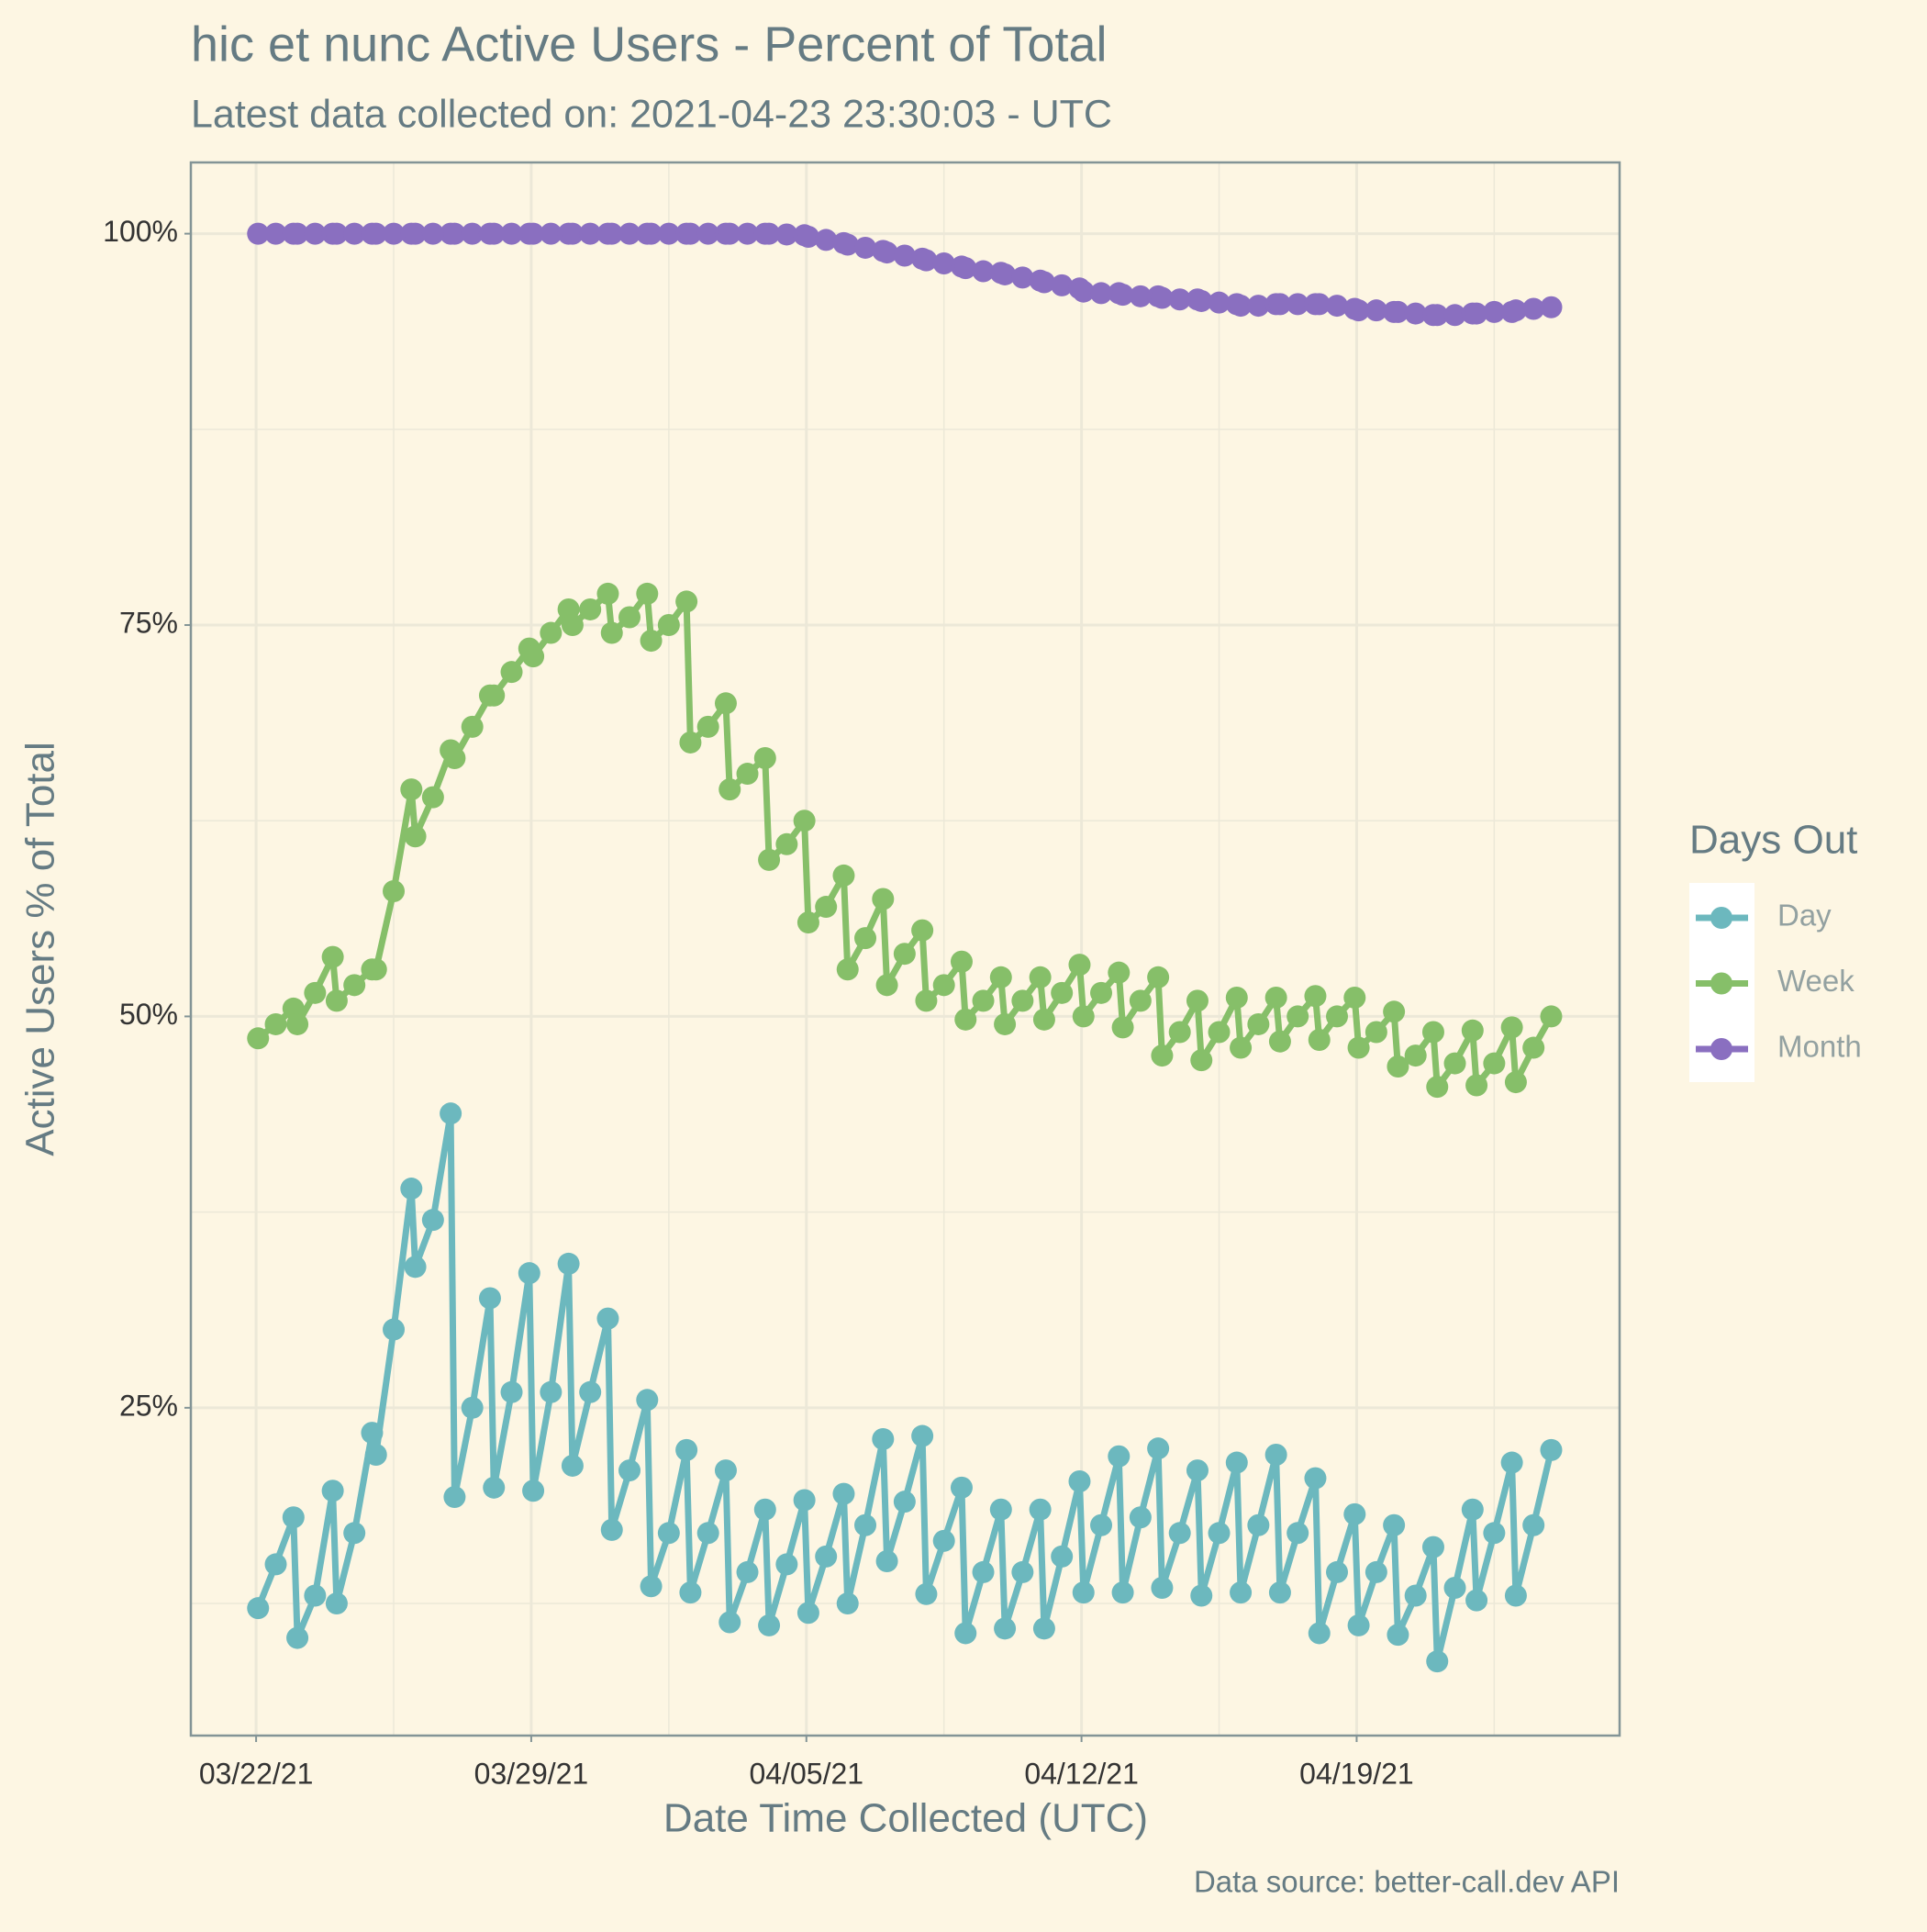 This screenshot has width=1927, height=1932. What do you see at coordinates (40, 949) in the screenshot?
I see `y-axis-title: Active Users % of Total` at bounding box center [40, 949].